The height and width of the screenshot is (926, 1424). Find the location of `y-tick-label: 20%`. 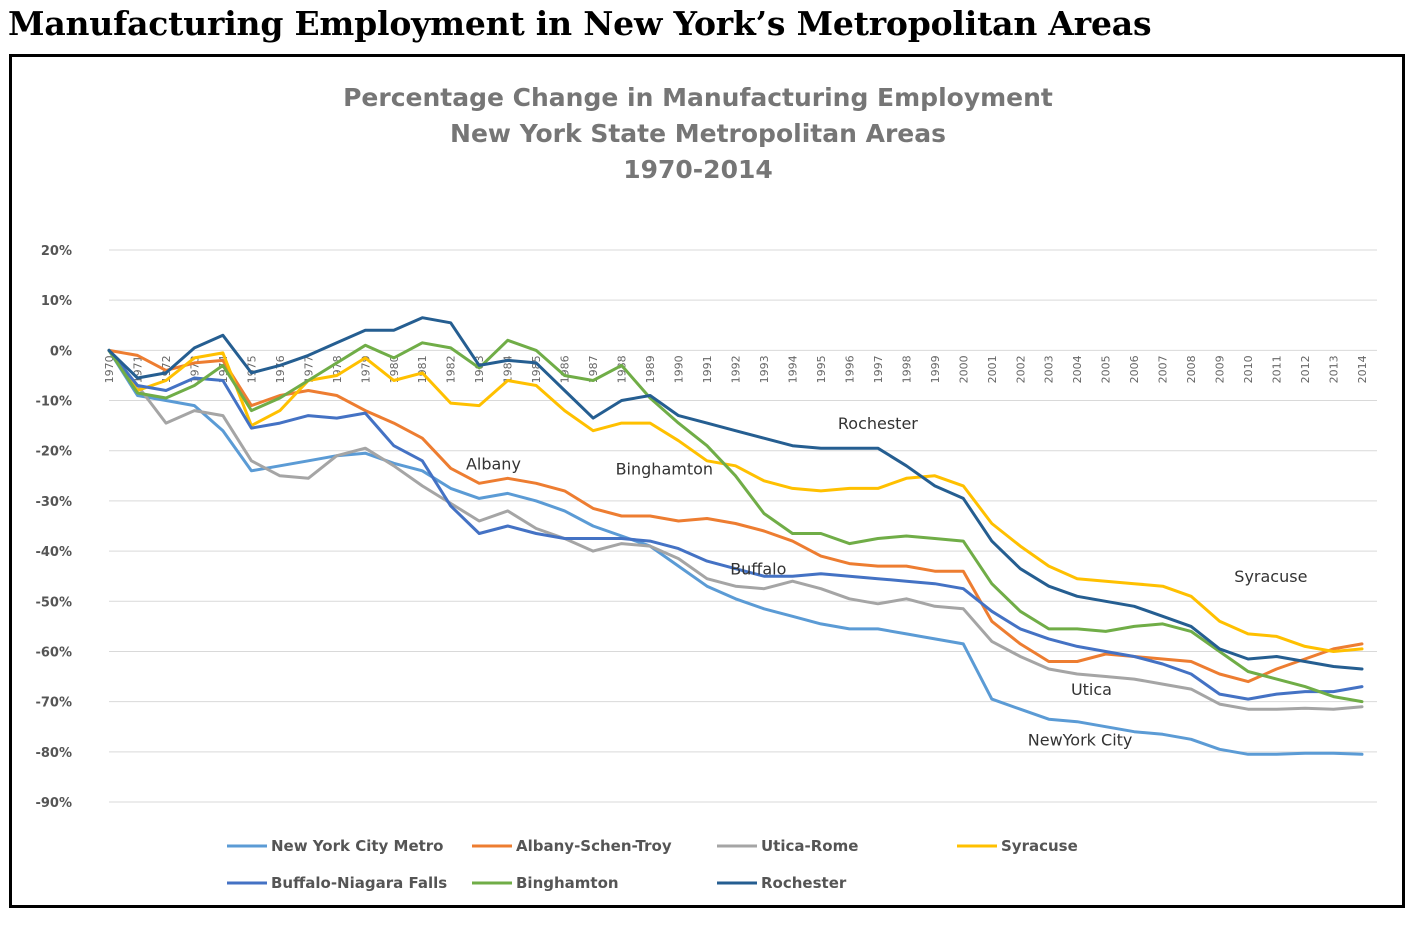

y-tick-label: 20% is located at coordinates (56, 251).